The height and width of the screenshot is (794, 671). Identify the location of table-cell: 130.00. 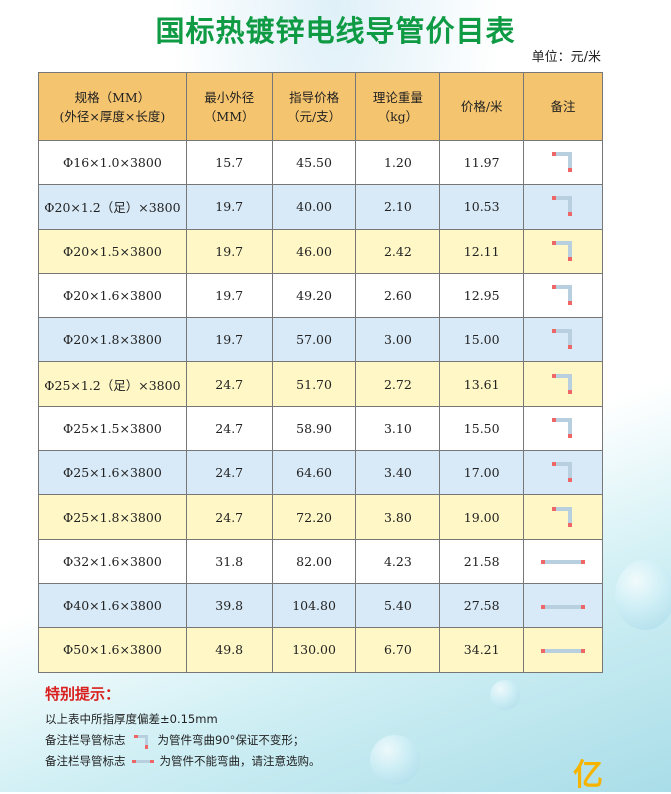
(314, 650).